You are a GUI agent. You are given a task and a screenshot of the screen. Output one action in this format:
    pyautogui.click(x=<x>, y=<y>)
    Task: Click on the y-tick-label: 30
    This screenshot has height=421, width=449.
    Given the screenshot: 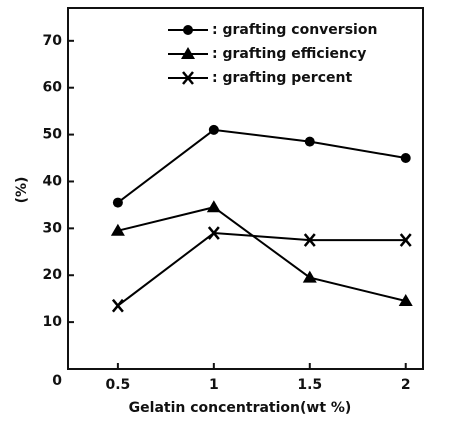 What is the action you would take?
    pyautogui.click(x=53, y=228)
    